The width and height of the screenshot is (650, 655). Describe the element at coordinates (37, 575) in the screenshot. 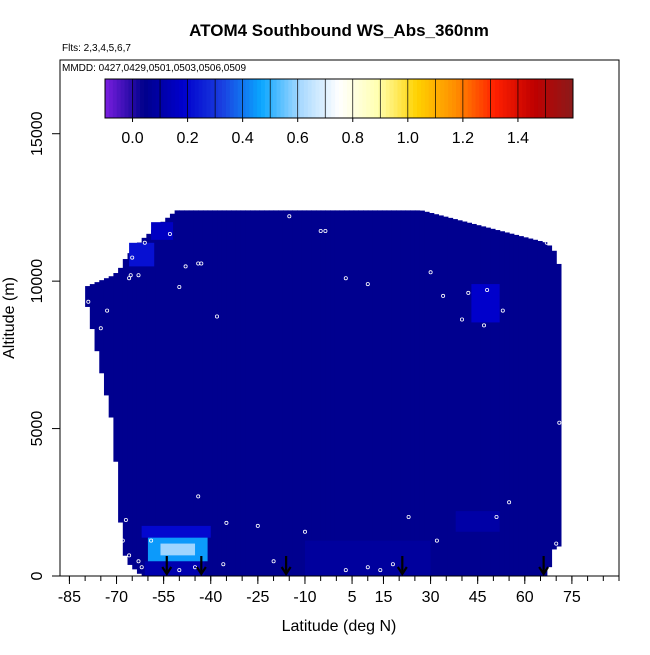

I see `y-tick-label: 0` at that location.